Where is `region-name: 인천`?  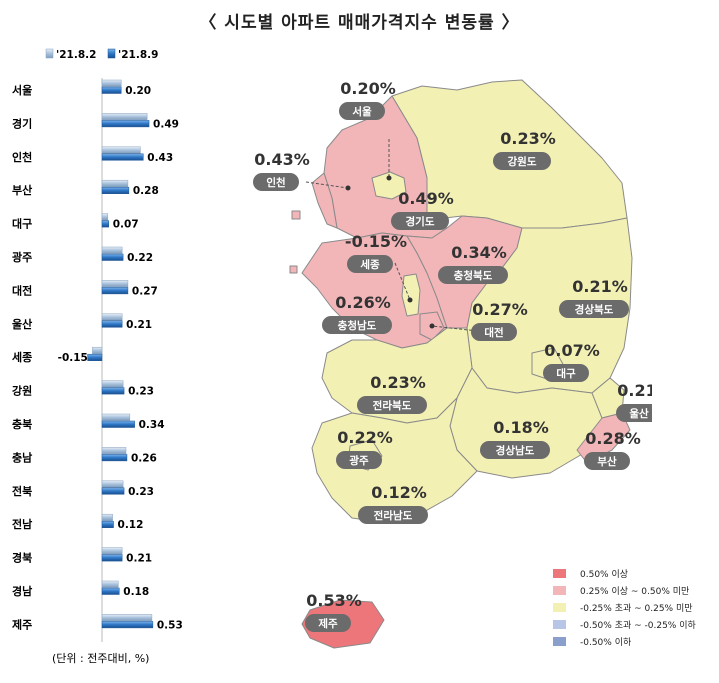
region-name: 인천 is located at coordinates (275, 182).